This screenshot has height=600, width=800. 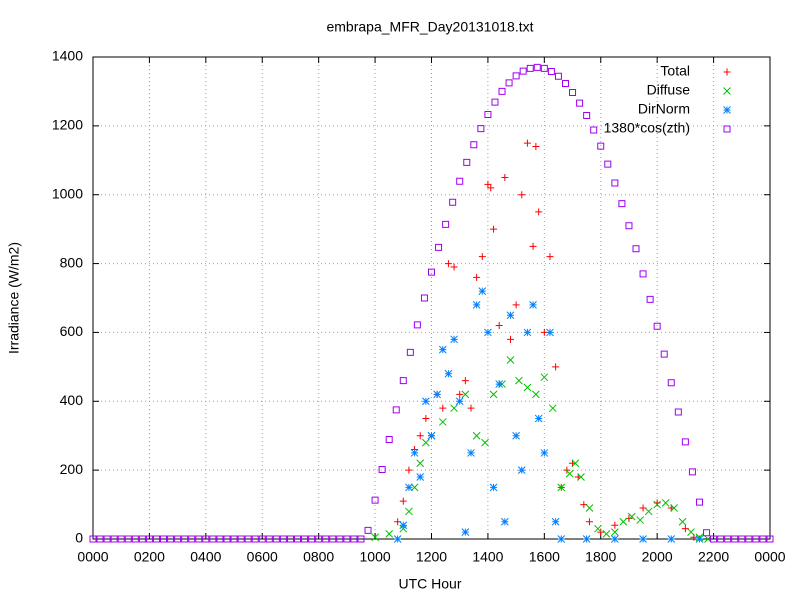 What do you see at coordinates (647, 128) in the screenshot?
I see `legend-label: 1380*cos(zth)` at bounding box center [647, 128].